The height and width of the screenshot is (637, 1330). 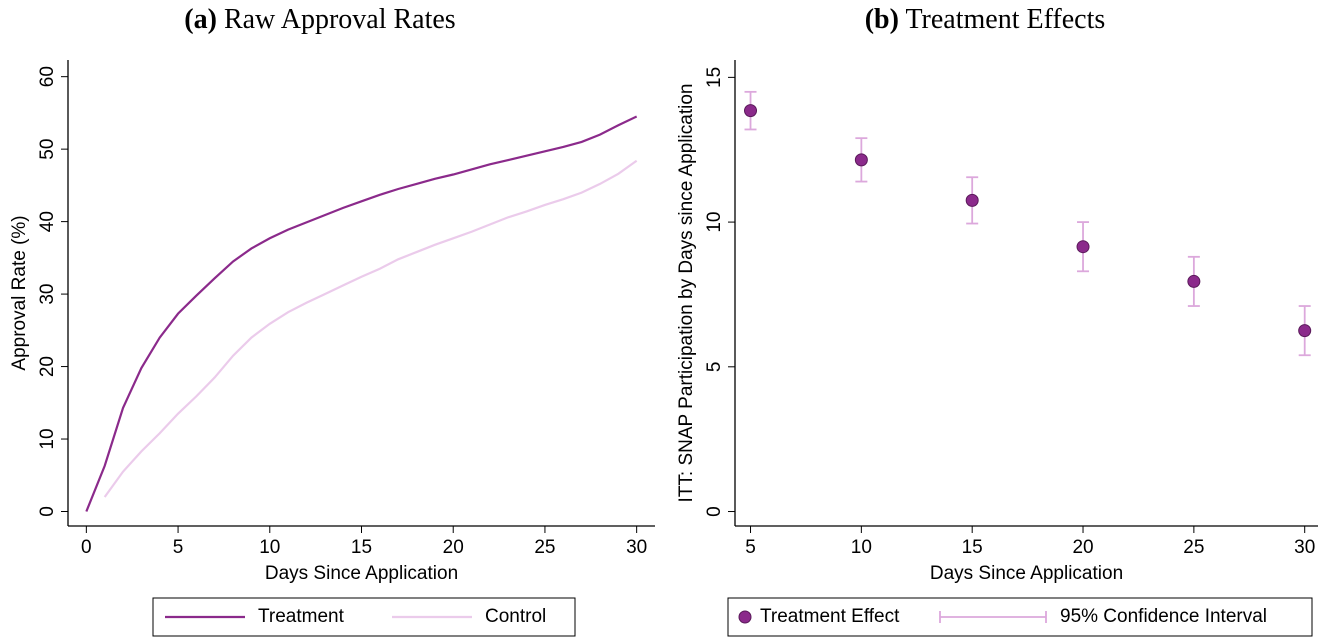 What do you see at coordinates (47, 294) in the screenshot?
I see `y-tick-label: 30` at bounding box center [47, 294].